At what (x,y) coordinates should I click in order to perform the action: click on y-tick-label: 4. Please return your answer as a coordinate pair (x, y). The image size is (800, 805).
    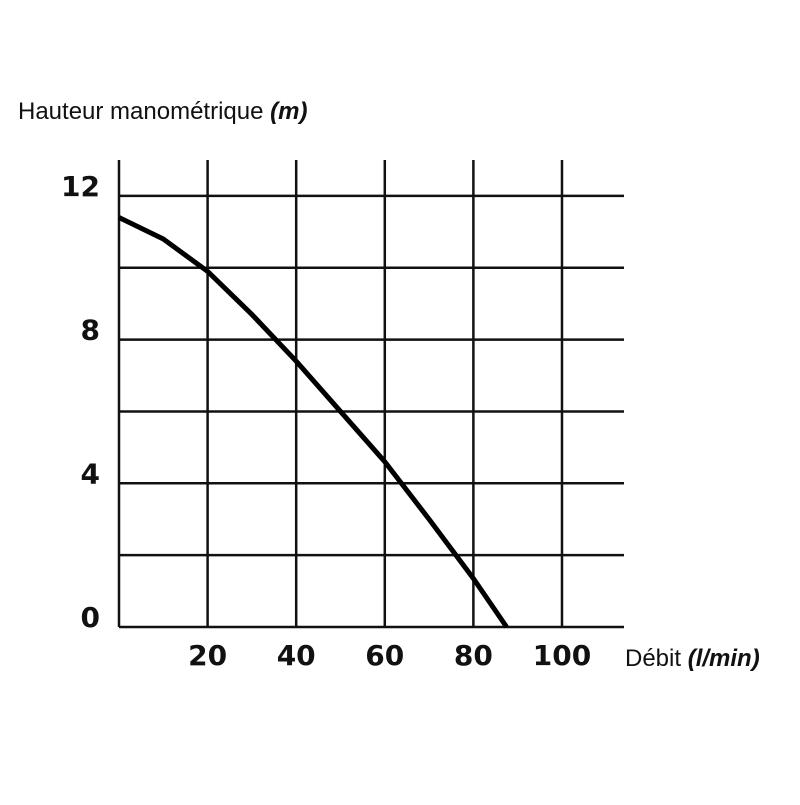
    Looking at the image, I should click on (90, 473).